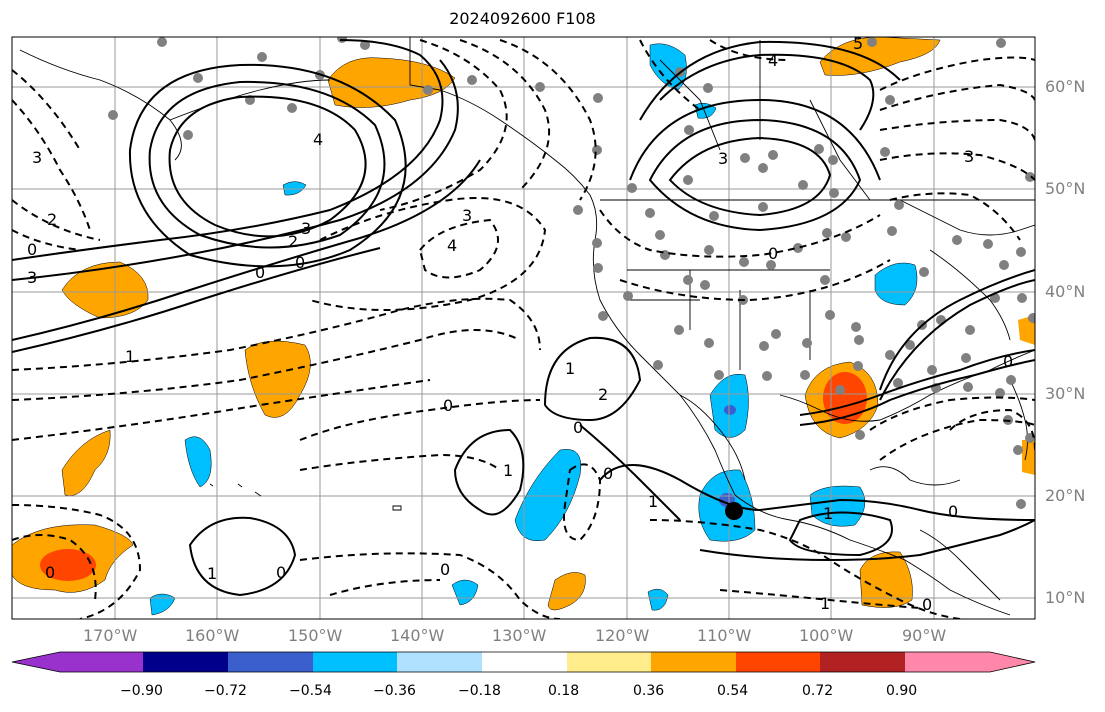  Describe the element at coordinates (110, 635) in the screenshot. I see `lon-label: 170°W` at that location.